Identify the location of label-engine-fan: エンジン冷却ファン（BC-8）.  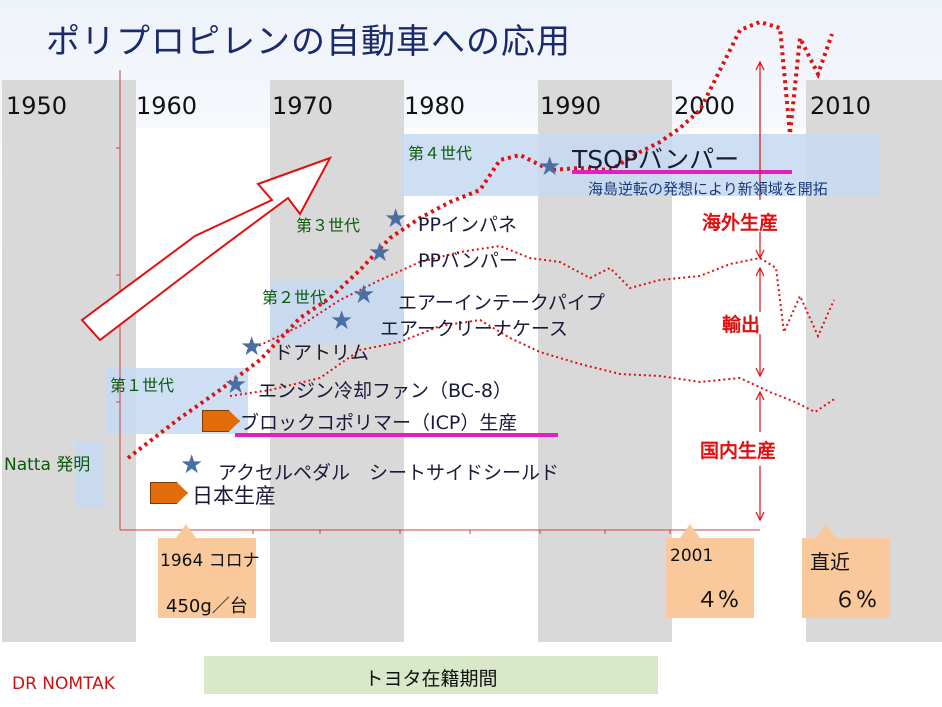
(385, 391).